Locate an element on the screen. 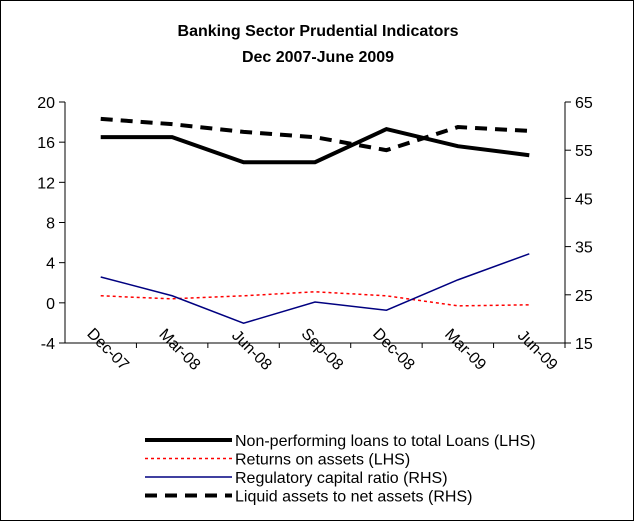 Image resolution: width=634 pixels, height=521 pixels. y-tick-label: 8 is located at coordinates (50, 224).